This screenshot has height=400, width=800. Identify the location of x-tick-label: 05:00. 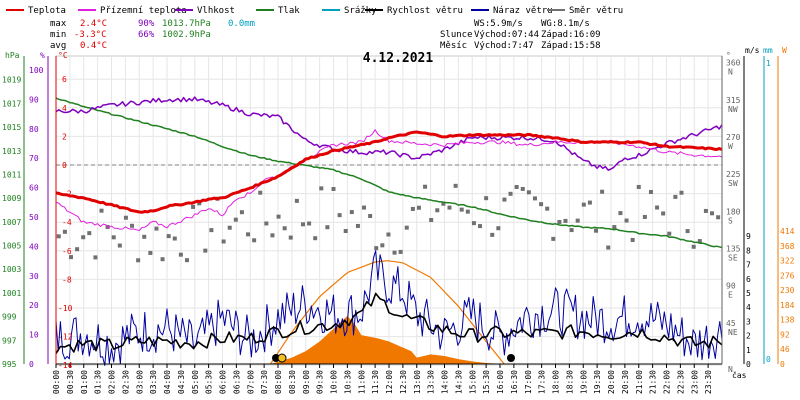
(195, 382).